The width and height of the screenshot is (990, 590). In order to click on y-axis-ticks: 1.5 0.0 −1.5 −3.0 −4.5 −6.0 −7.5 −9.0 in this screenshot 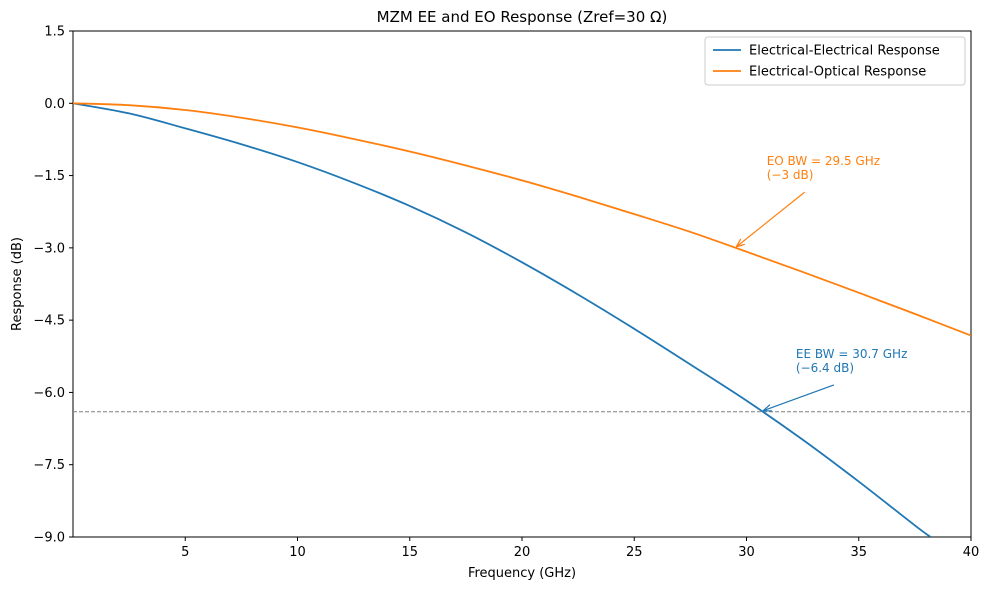, I will do `click(53, 285)`.